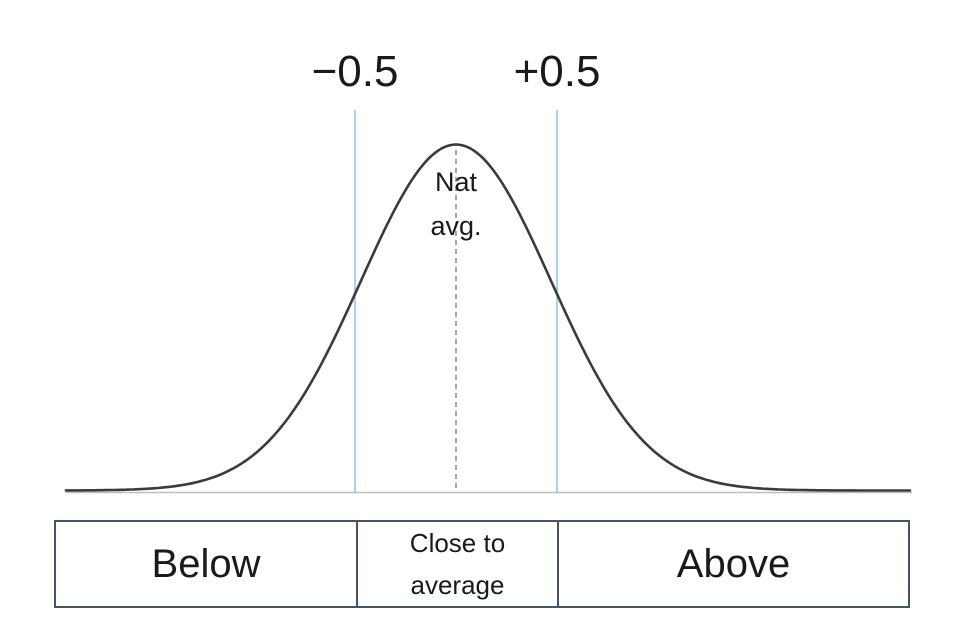 The image size is (960, 640). What do you see at coordinates (457, 543) in the screenshot?
I see `band-close-label-line1: Close to` at bounding box center [457, 543].